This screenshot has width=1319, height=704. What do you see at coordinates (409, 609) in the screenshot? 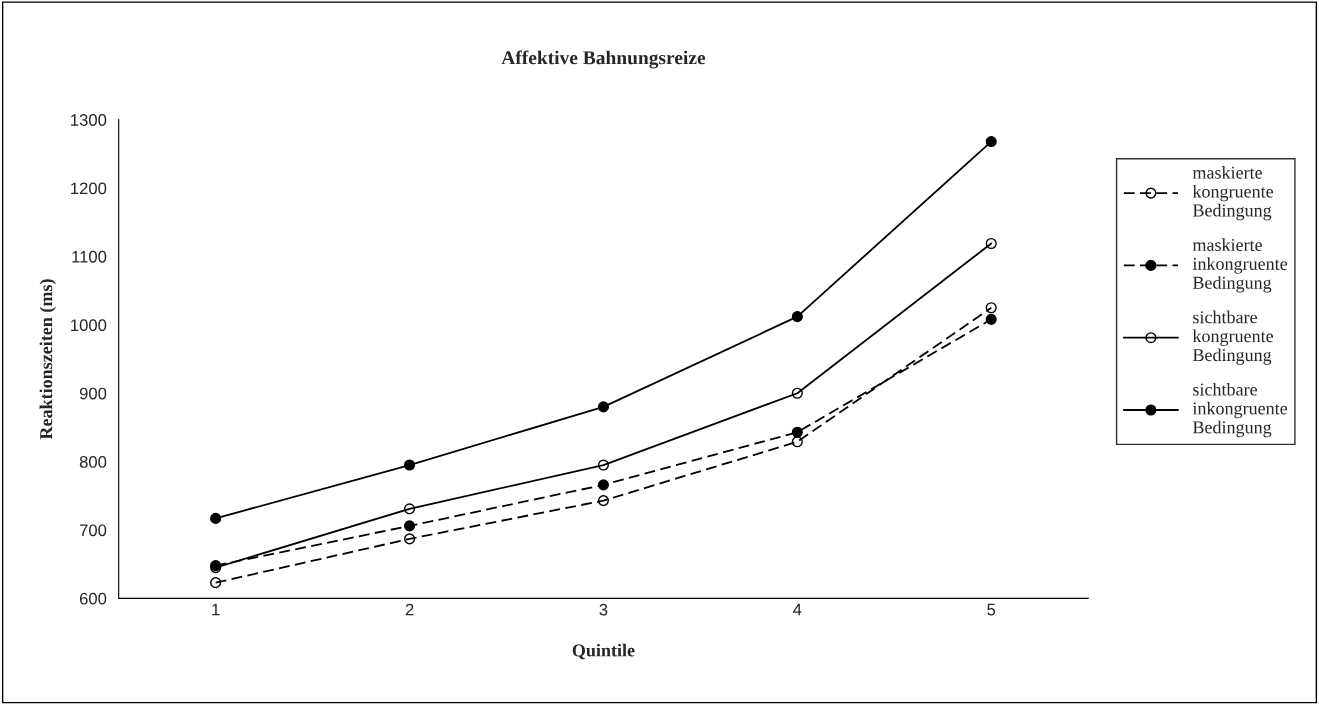
I see `x-tick-label: 2` at bounding box center [409, 609].